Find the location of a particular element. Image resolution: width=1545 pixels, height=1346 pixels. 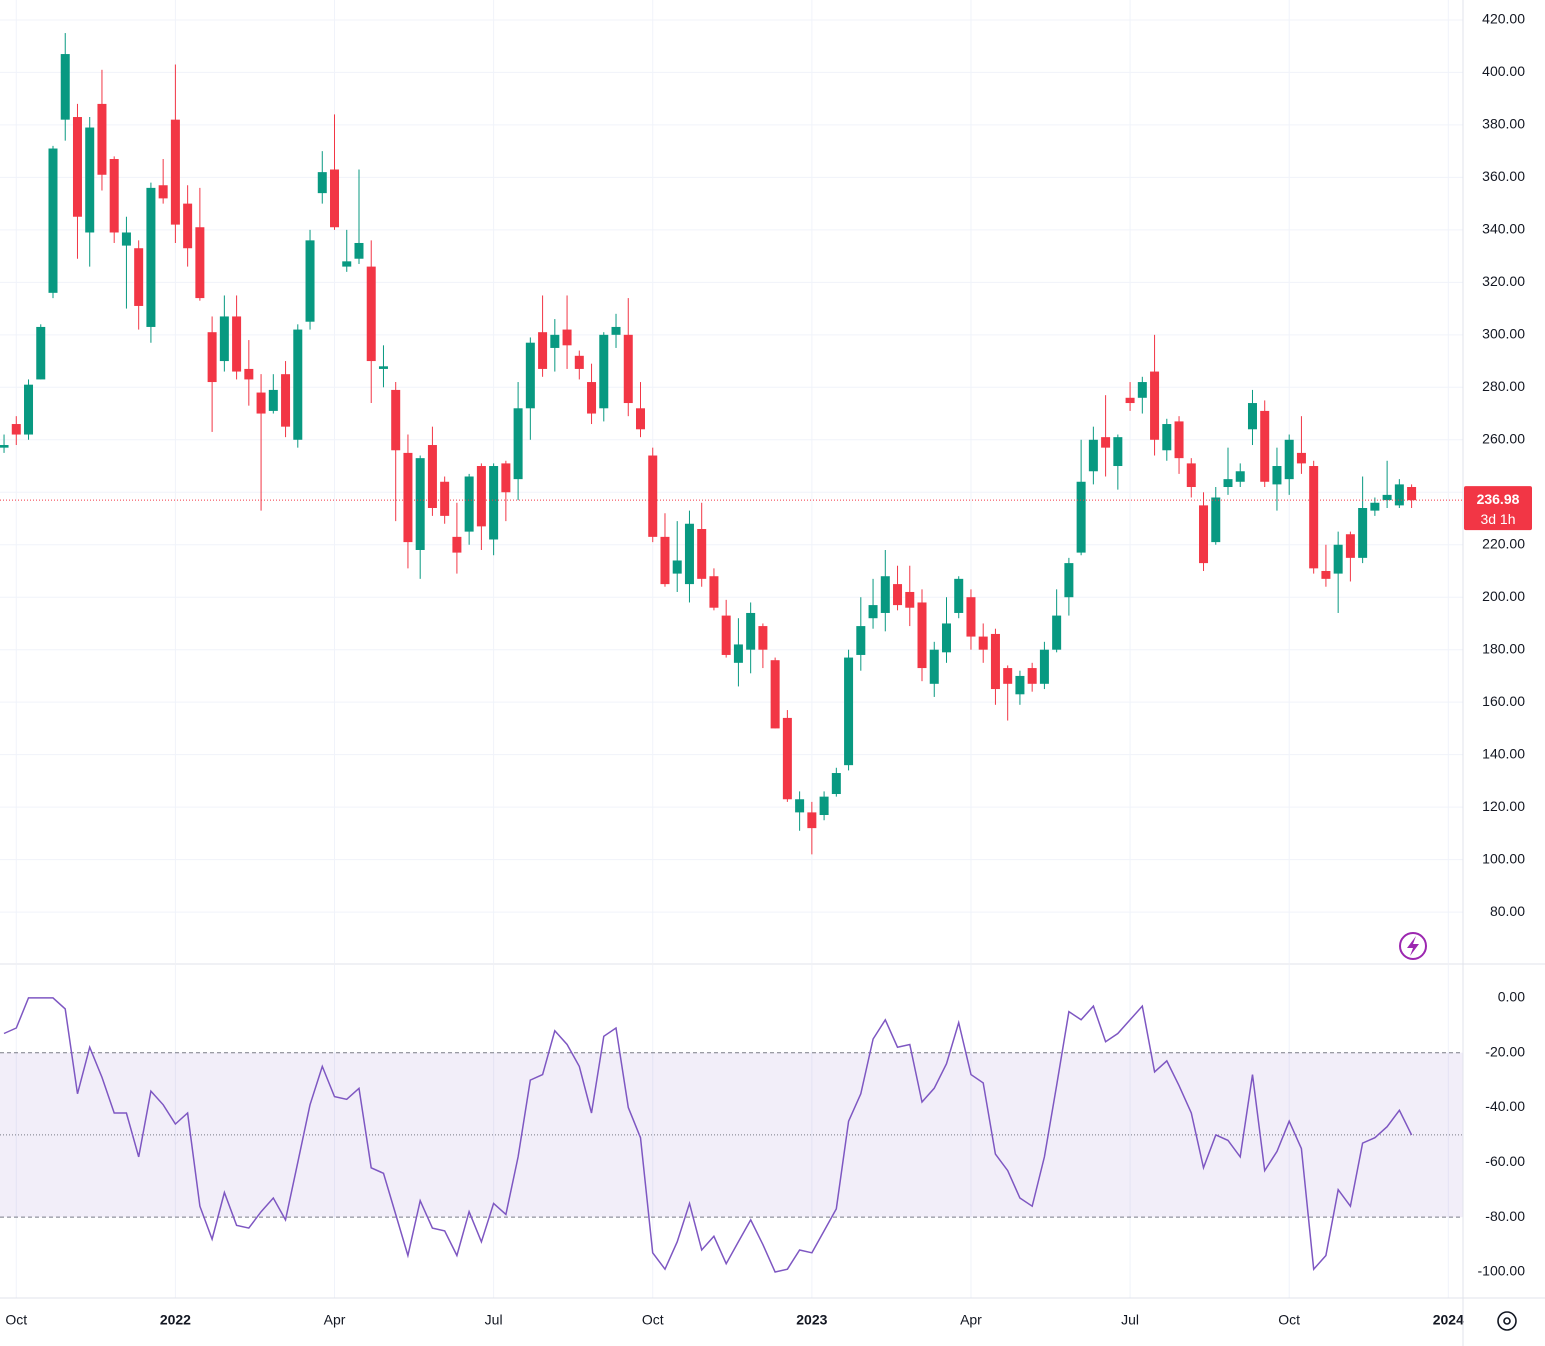

y-tick-label: 320.00 is located at coordinates (1503, 281).